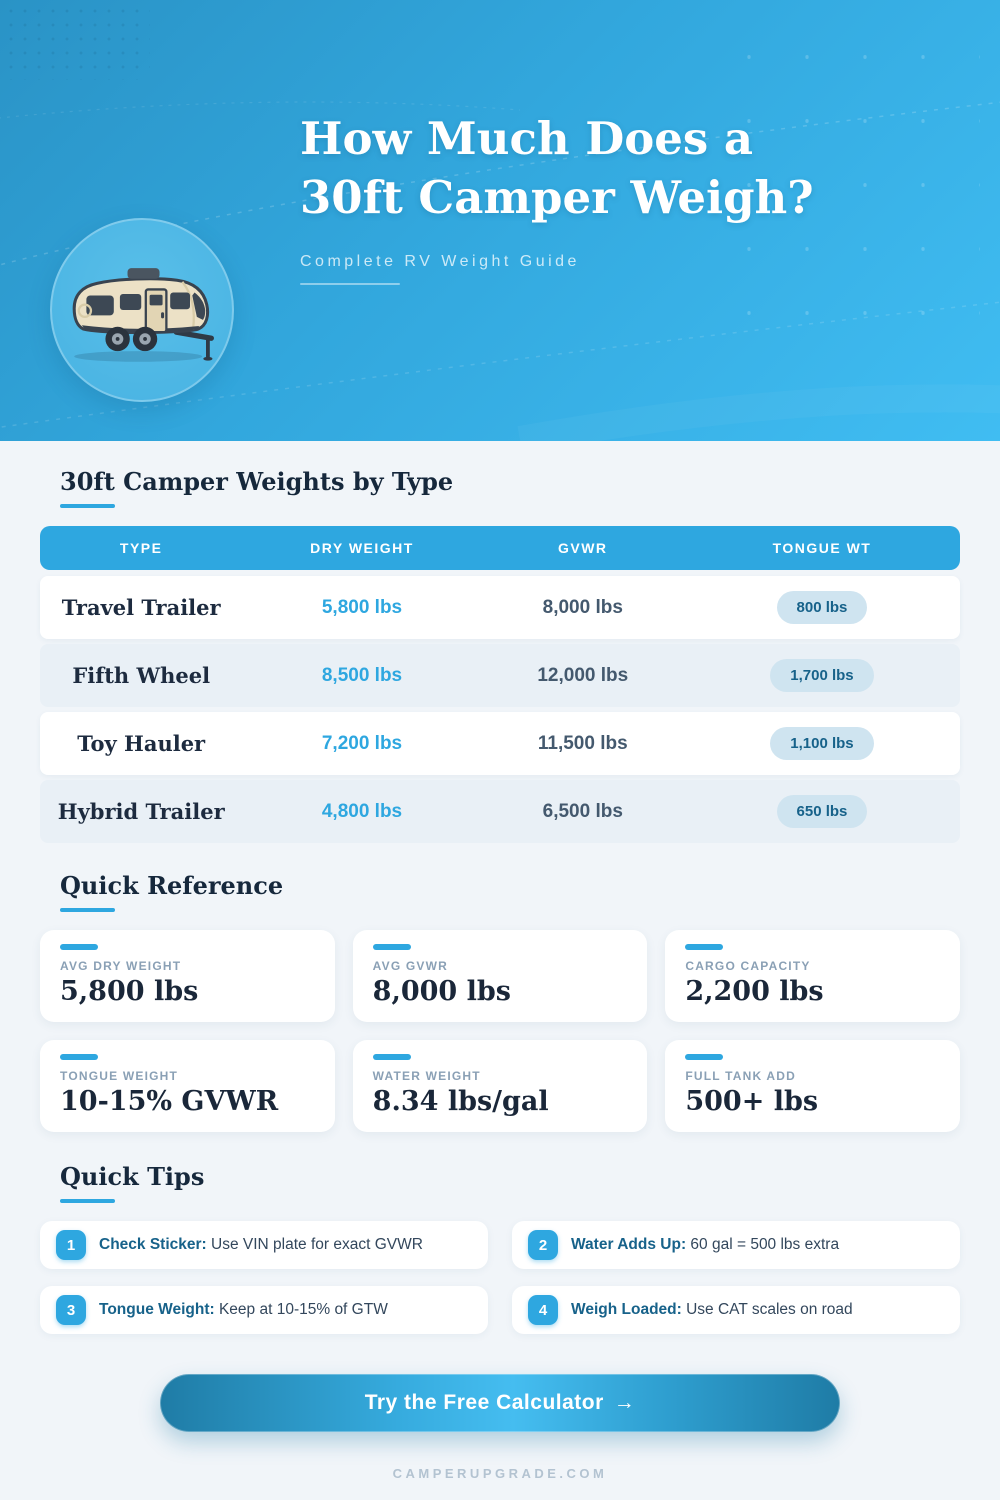 Image resolution: width=1000 pixels, height=1500 pixels. What do you see at coordinates (143, 315) in the screenshot?
I see `camper-illustration` at bounding box center [143, 315].